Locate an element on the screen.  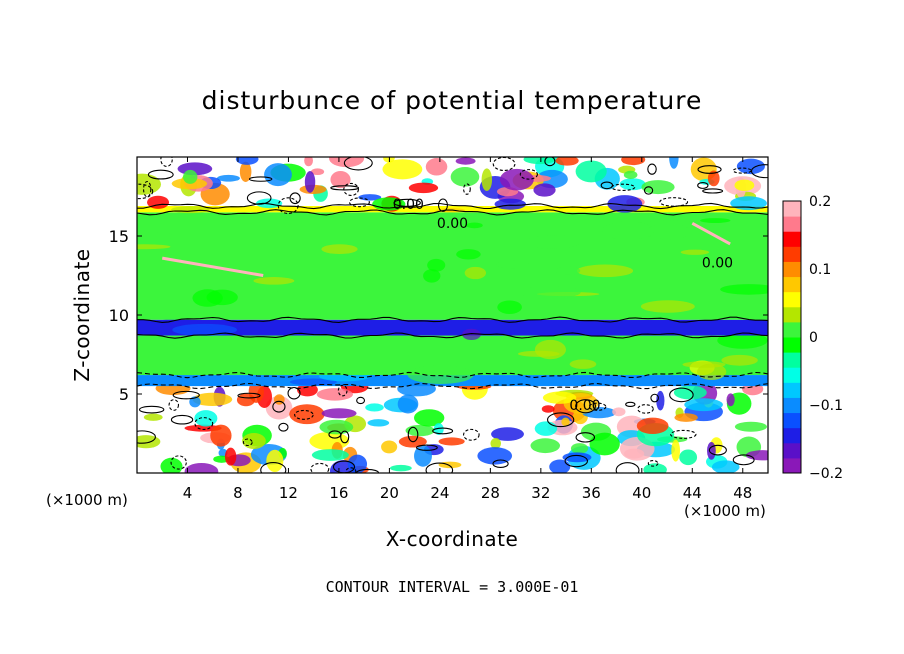
x-tick-label: 44 is located at coordinates (692, 493).